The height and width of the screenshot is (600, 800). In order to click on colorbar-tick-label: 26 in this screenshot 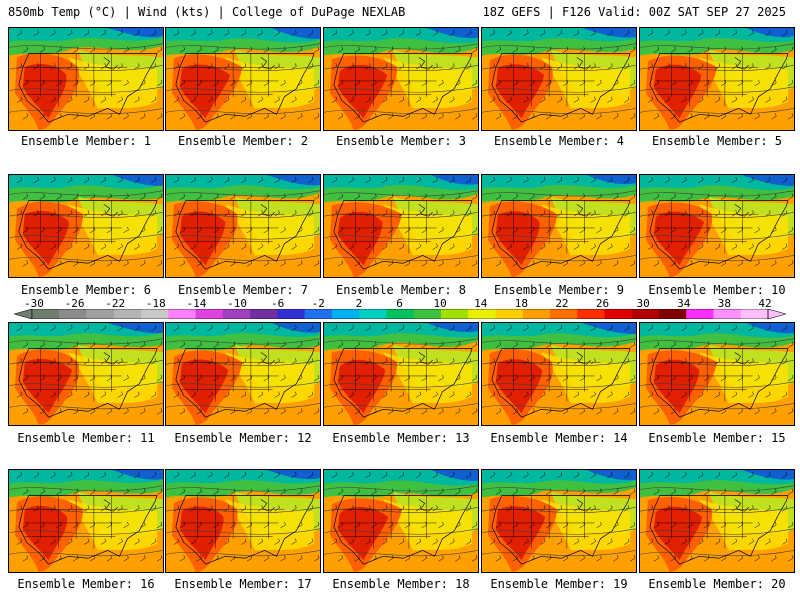, I will do `click(602, 303)`.